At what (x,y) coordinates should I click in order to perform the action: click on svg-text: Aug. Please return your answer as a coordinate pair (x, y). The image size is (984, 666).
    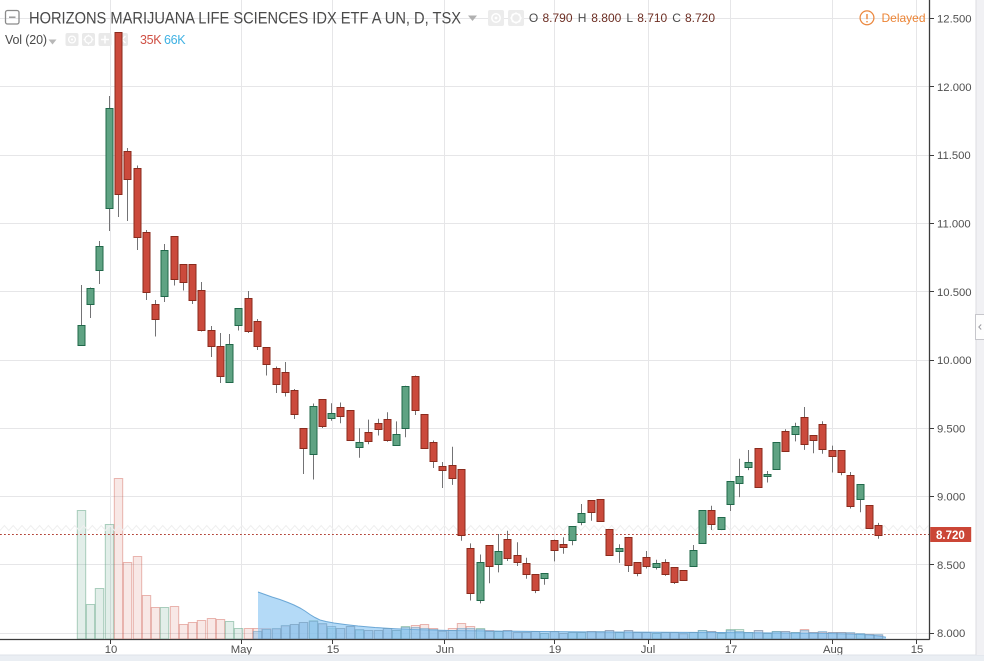
    Looking at the image, I should click on (833, 650).